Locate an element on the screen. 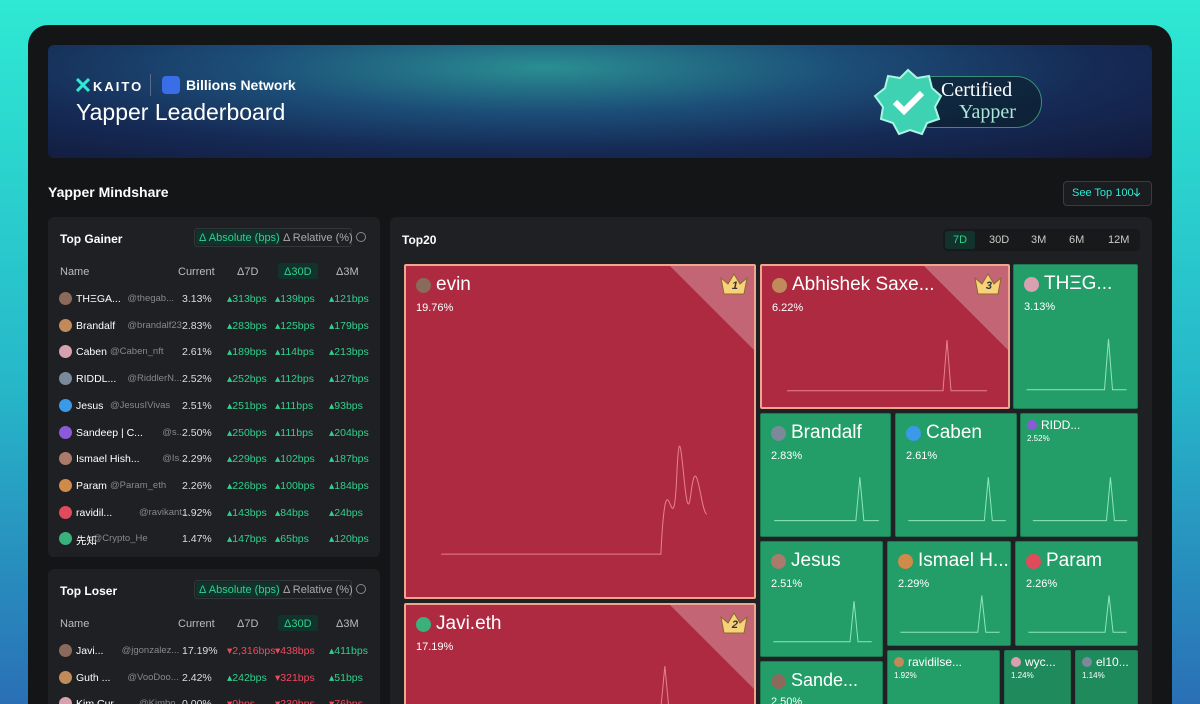 The width and height of the screenshot is (1200, 704). tile: ravidilse... 1.92% is located at coordinates (943, 677).